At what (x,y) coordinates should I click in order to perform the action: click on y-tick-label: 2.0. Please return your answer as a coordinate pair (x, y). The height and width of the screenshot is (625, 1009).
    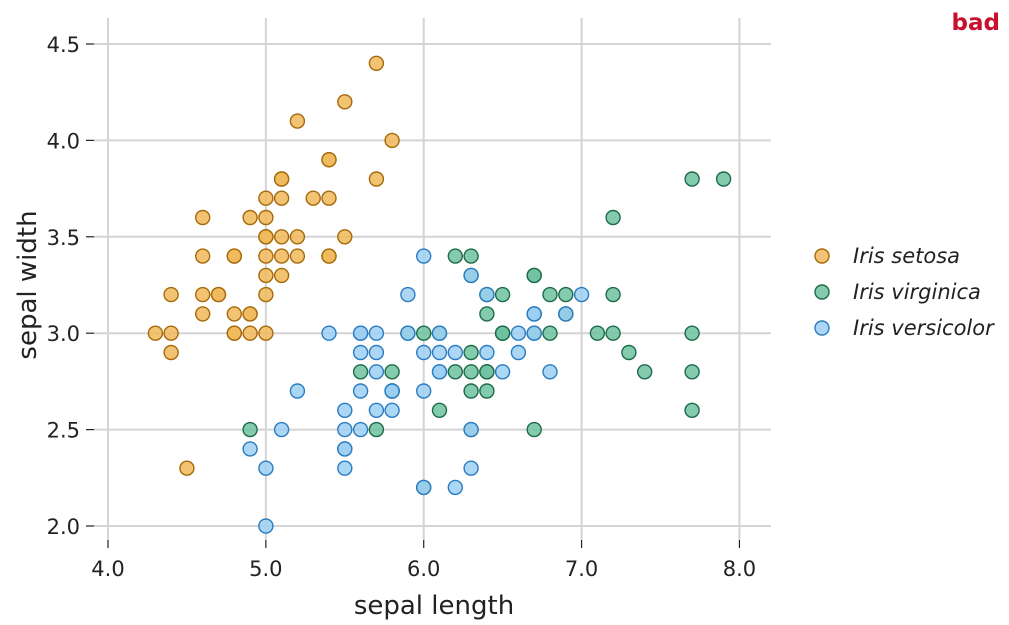
    Looking at the image, I should click on (63, 527).